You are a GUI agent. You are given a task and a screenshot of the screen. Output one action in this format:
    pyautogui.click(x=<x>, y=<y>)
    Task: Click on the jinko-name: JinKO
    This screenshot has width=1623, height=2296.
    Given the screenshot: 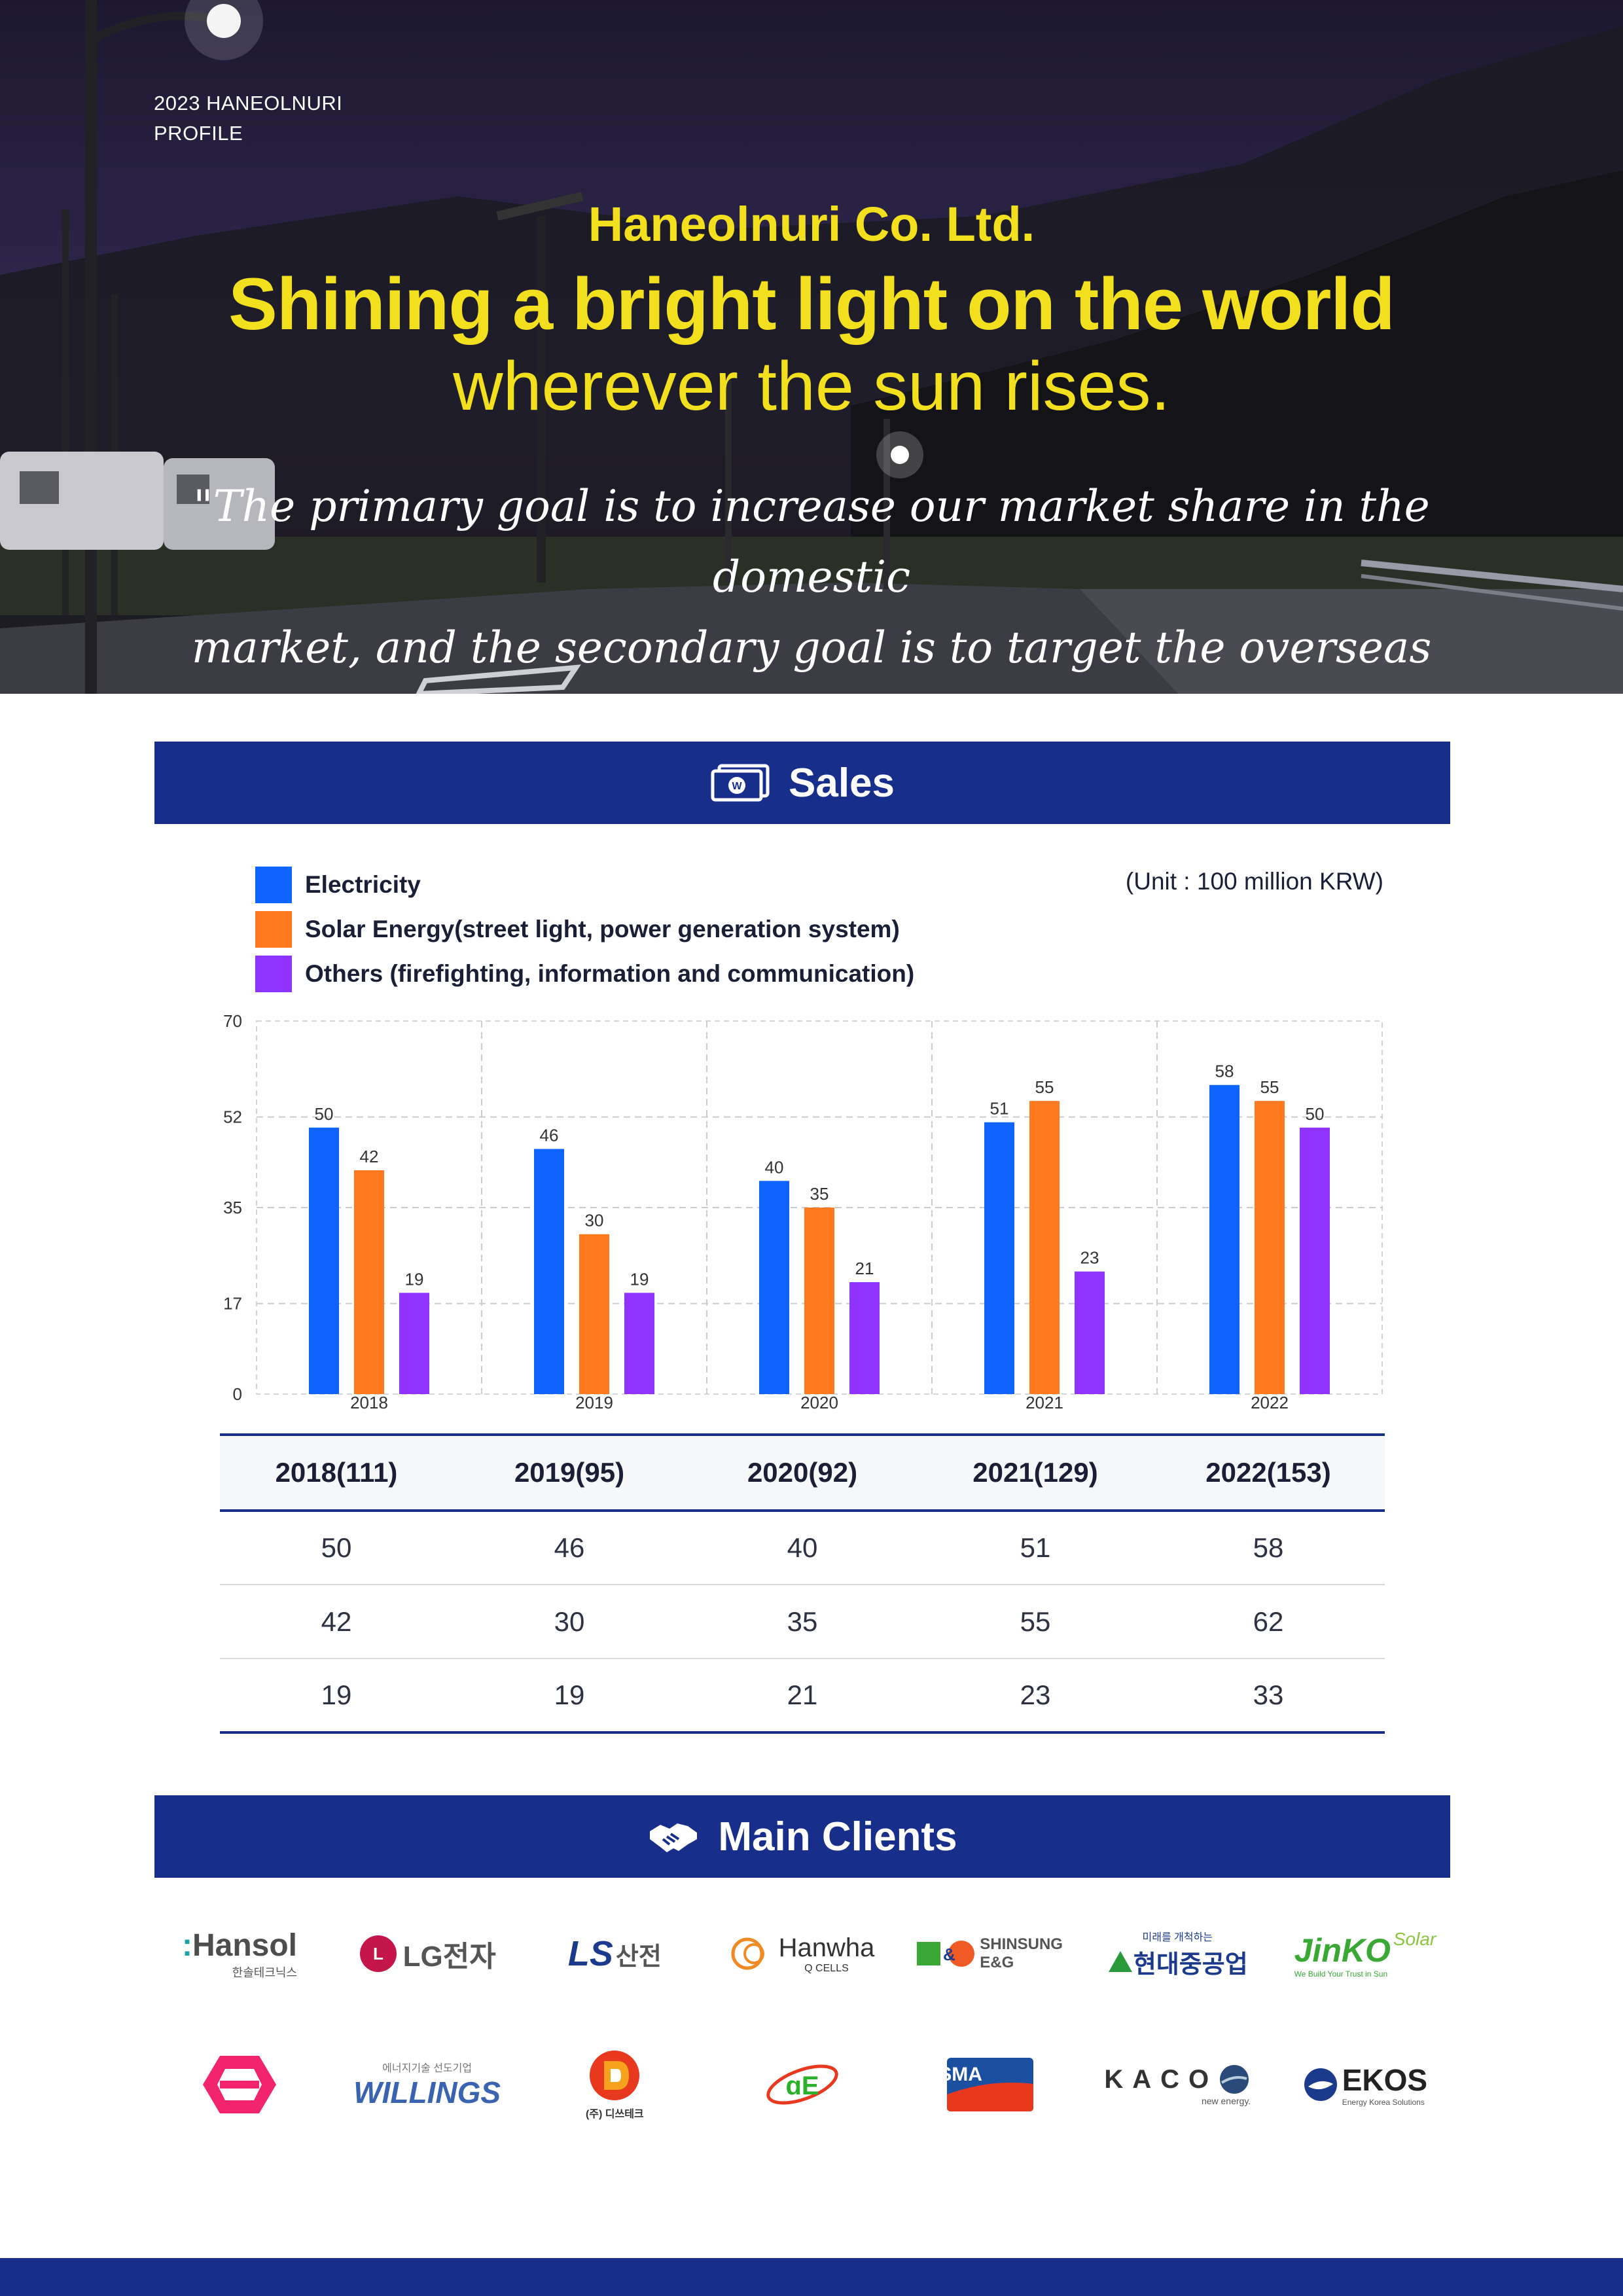 What is the action you would take?
    pyautogui.click(x=1343, y=1950)
    